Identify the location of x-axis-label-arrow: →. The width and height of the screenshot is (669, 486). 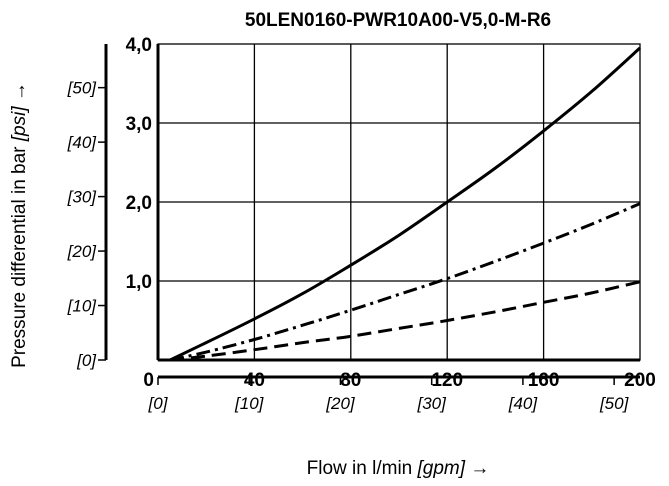
(477, 468).